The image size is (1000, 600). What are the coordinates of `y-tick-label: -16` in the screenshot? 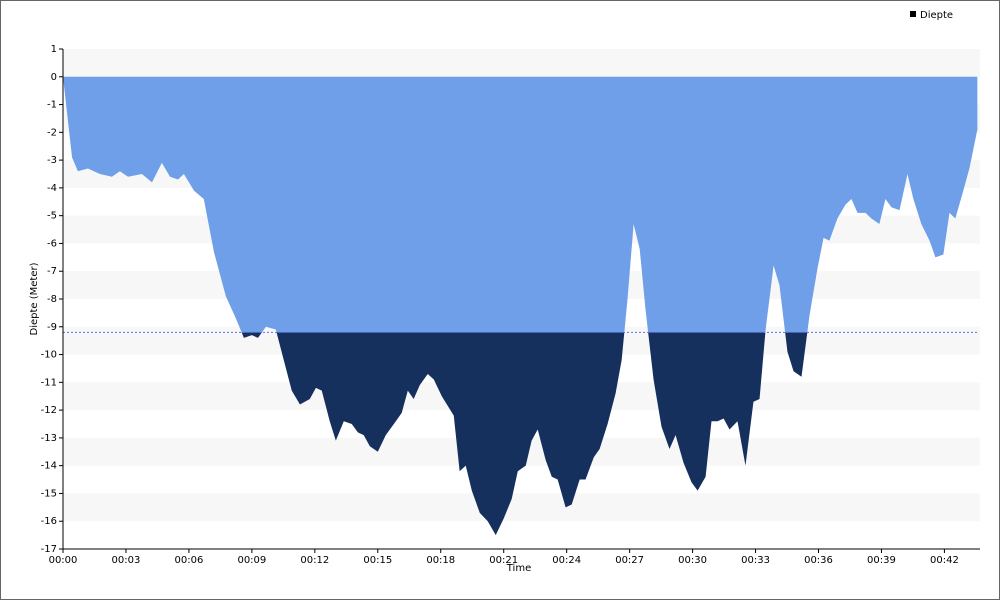 It's located at (49, 521).